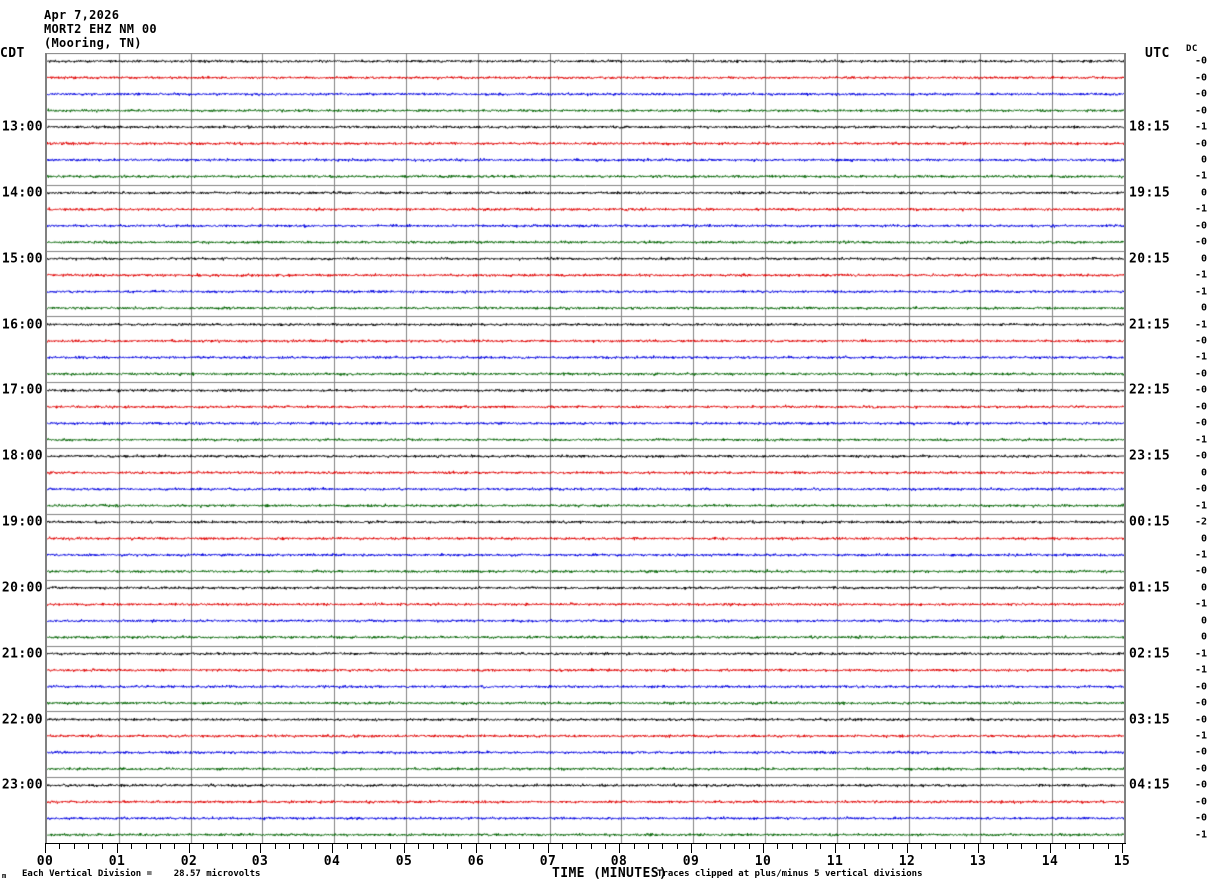  Describe the element at coordinates (4, 876) in the screenshot. I see `magnitude-marker: m` at that location.